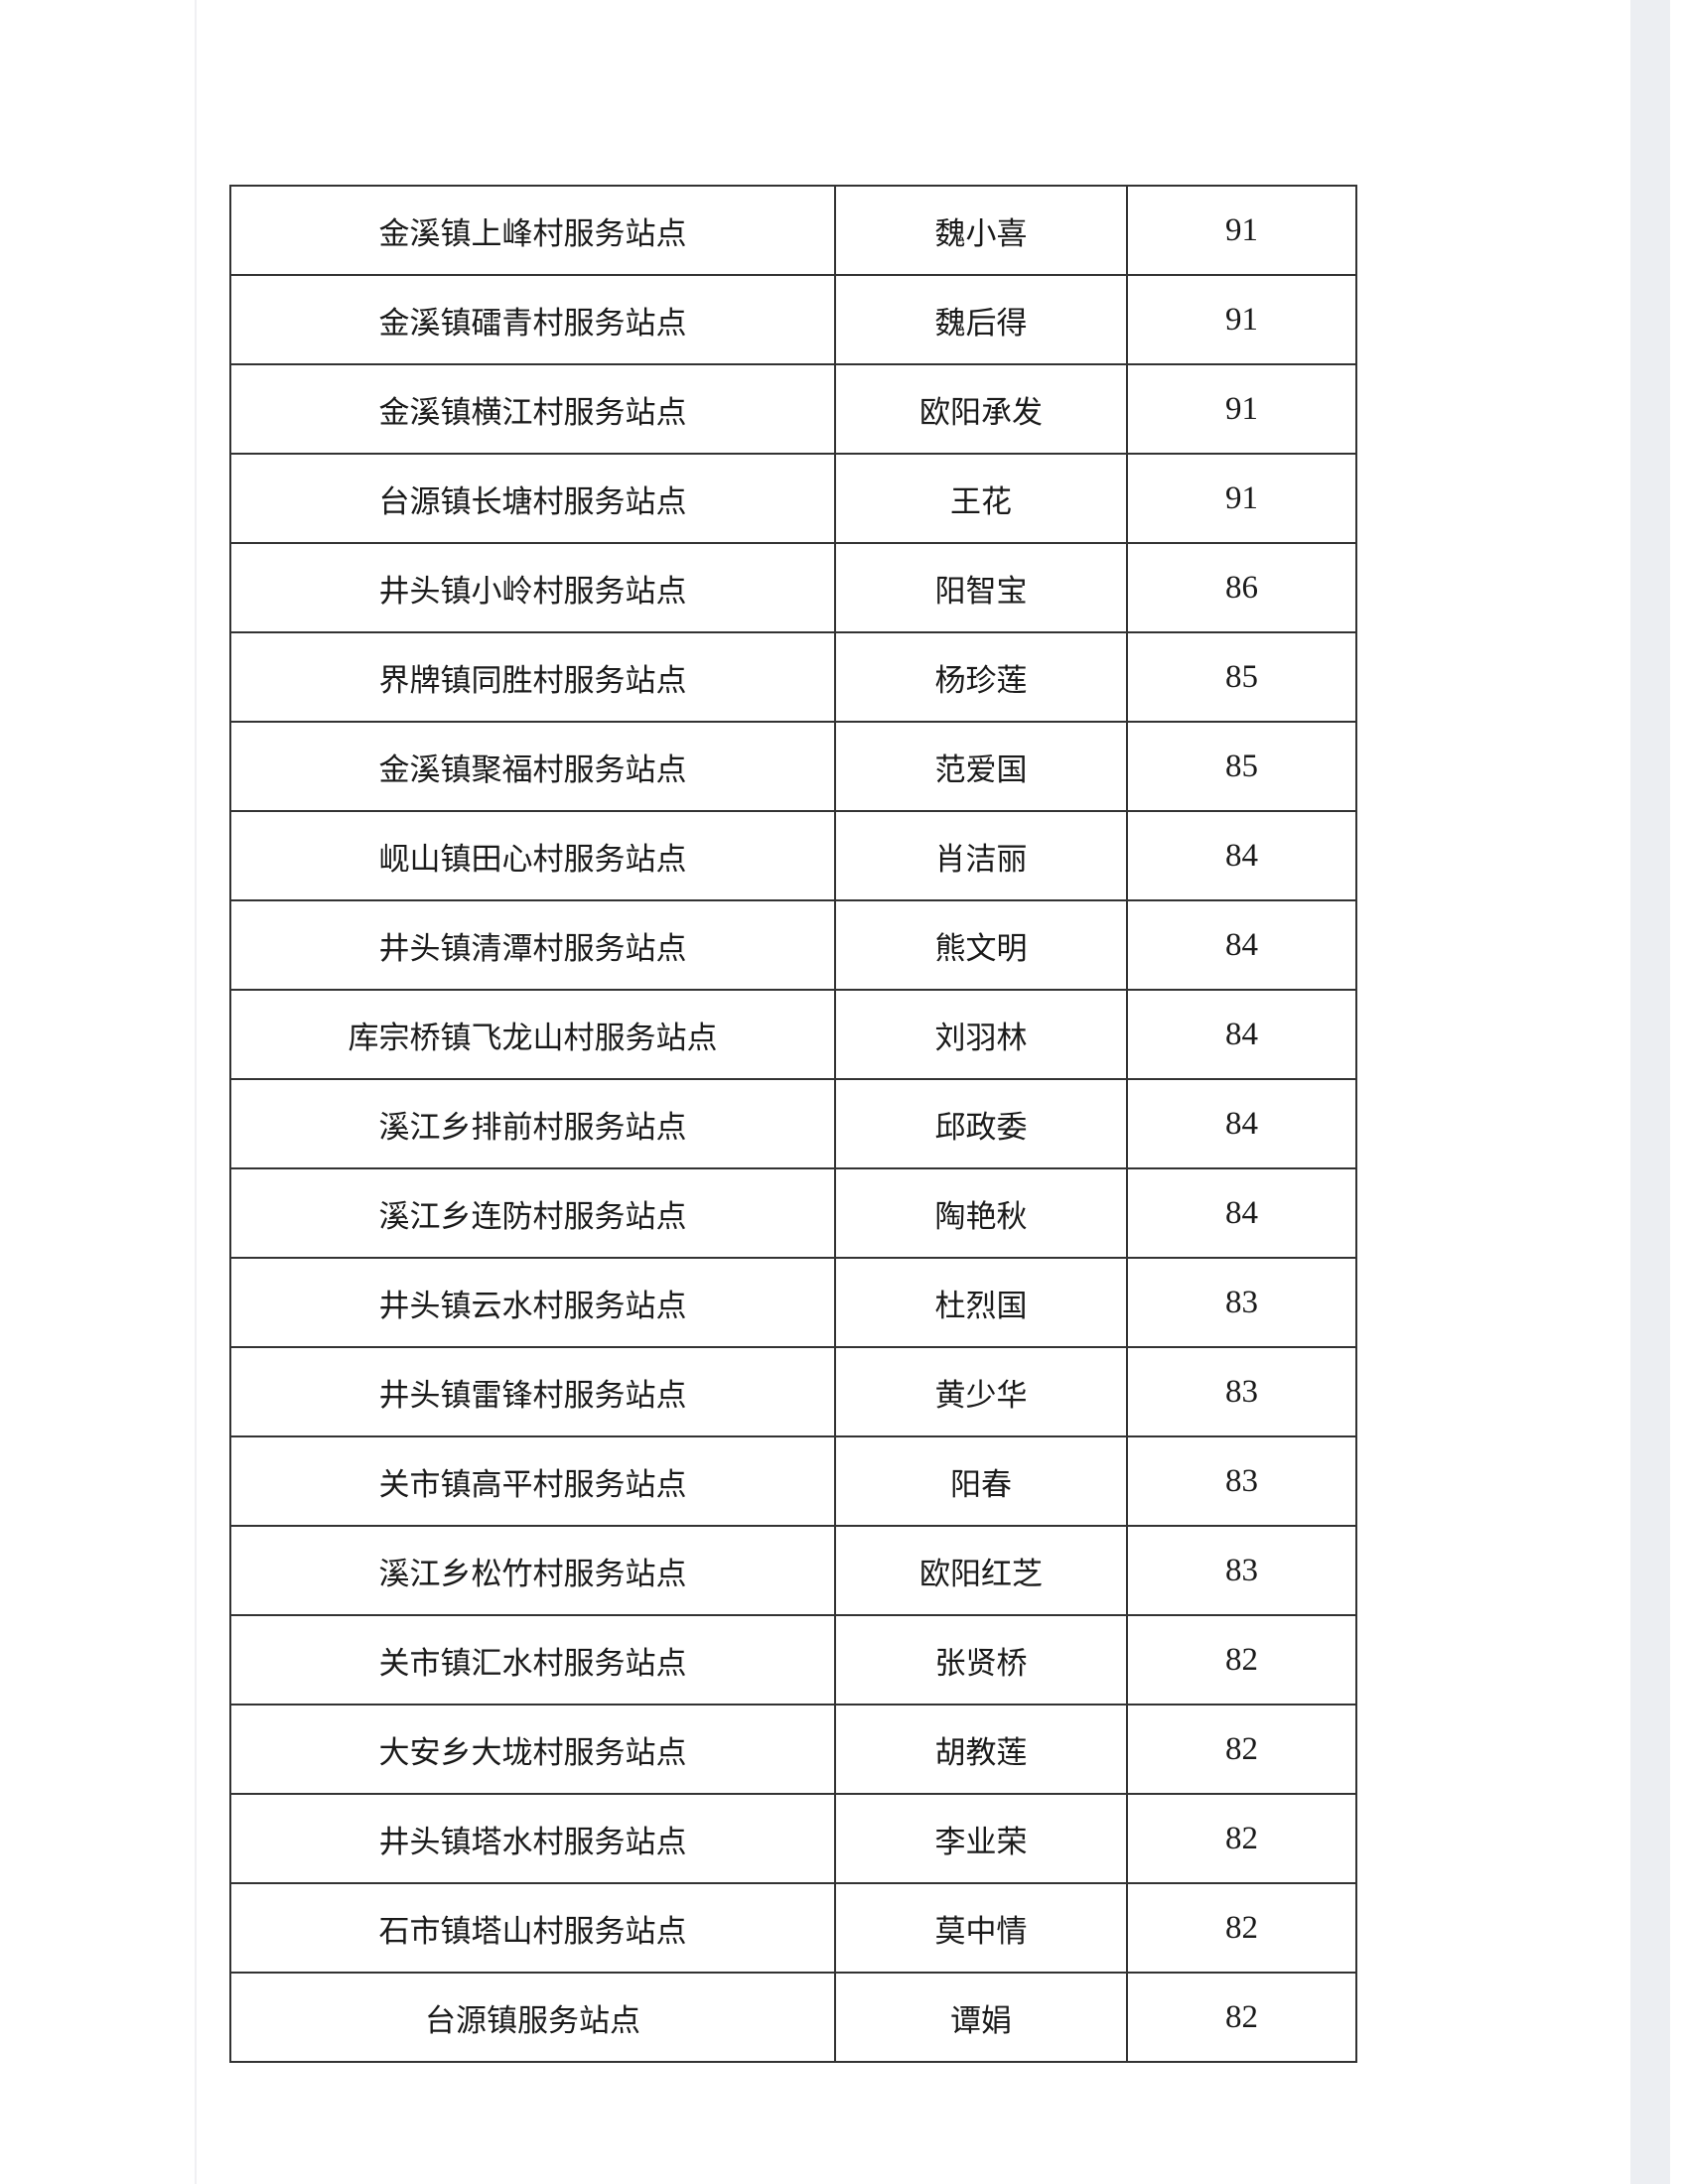 This screenshot has width=1688, height=2184. Describe the element at coordinates (981, 1302) in the screenshot. I see `name-cell: 杜烈国` at that location.